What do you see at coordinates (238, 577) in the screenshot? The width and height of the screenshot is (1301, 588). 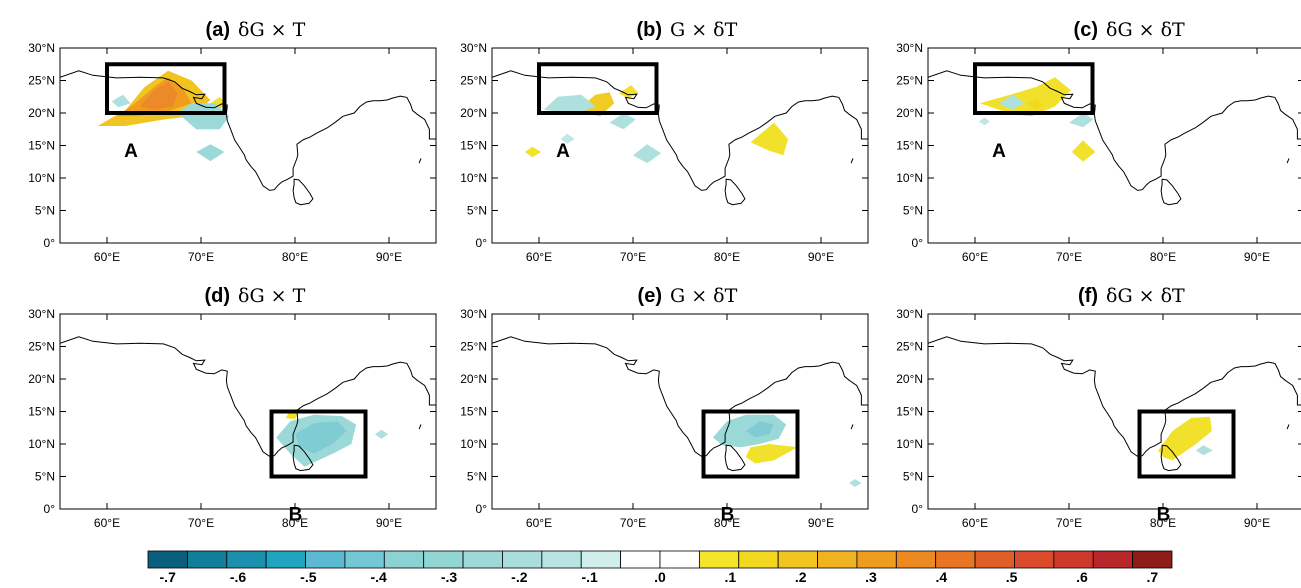 I see `colorbar-label: -.6` at bounding box center [238, 577].